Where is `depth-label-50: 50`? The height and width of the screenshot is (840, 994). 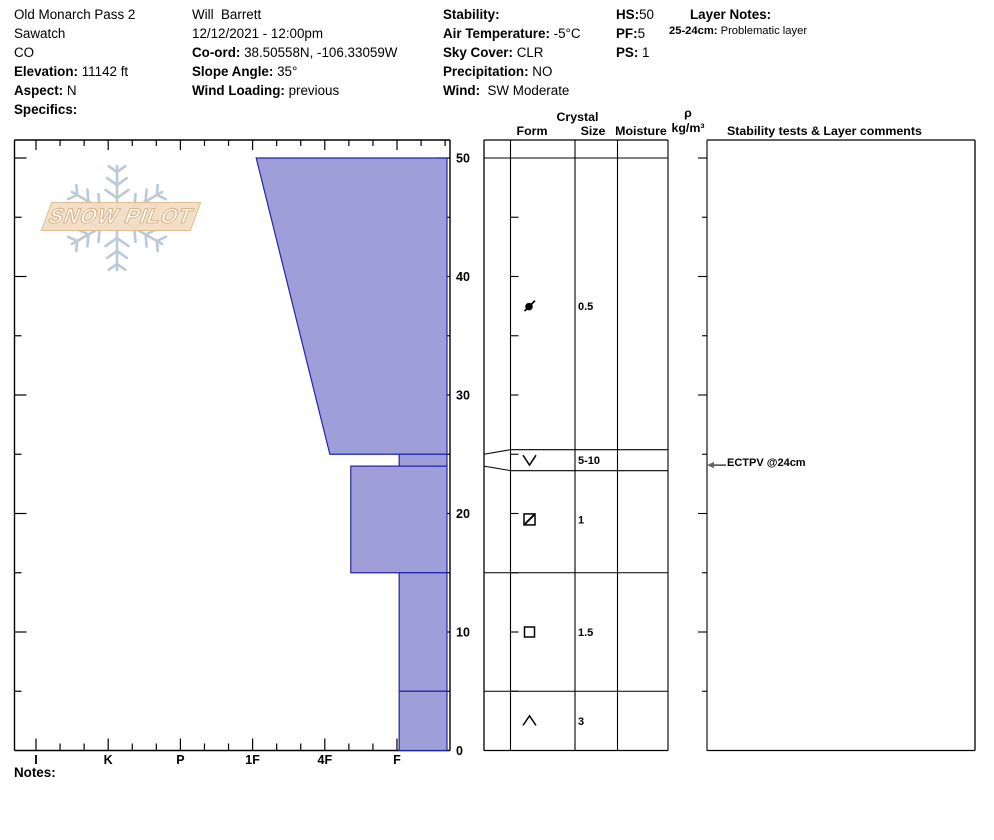
depth-label-50: 50 is located at coordinates (463, 159).